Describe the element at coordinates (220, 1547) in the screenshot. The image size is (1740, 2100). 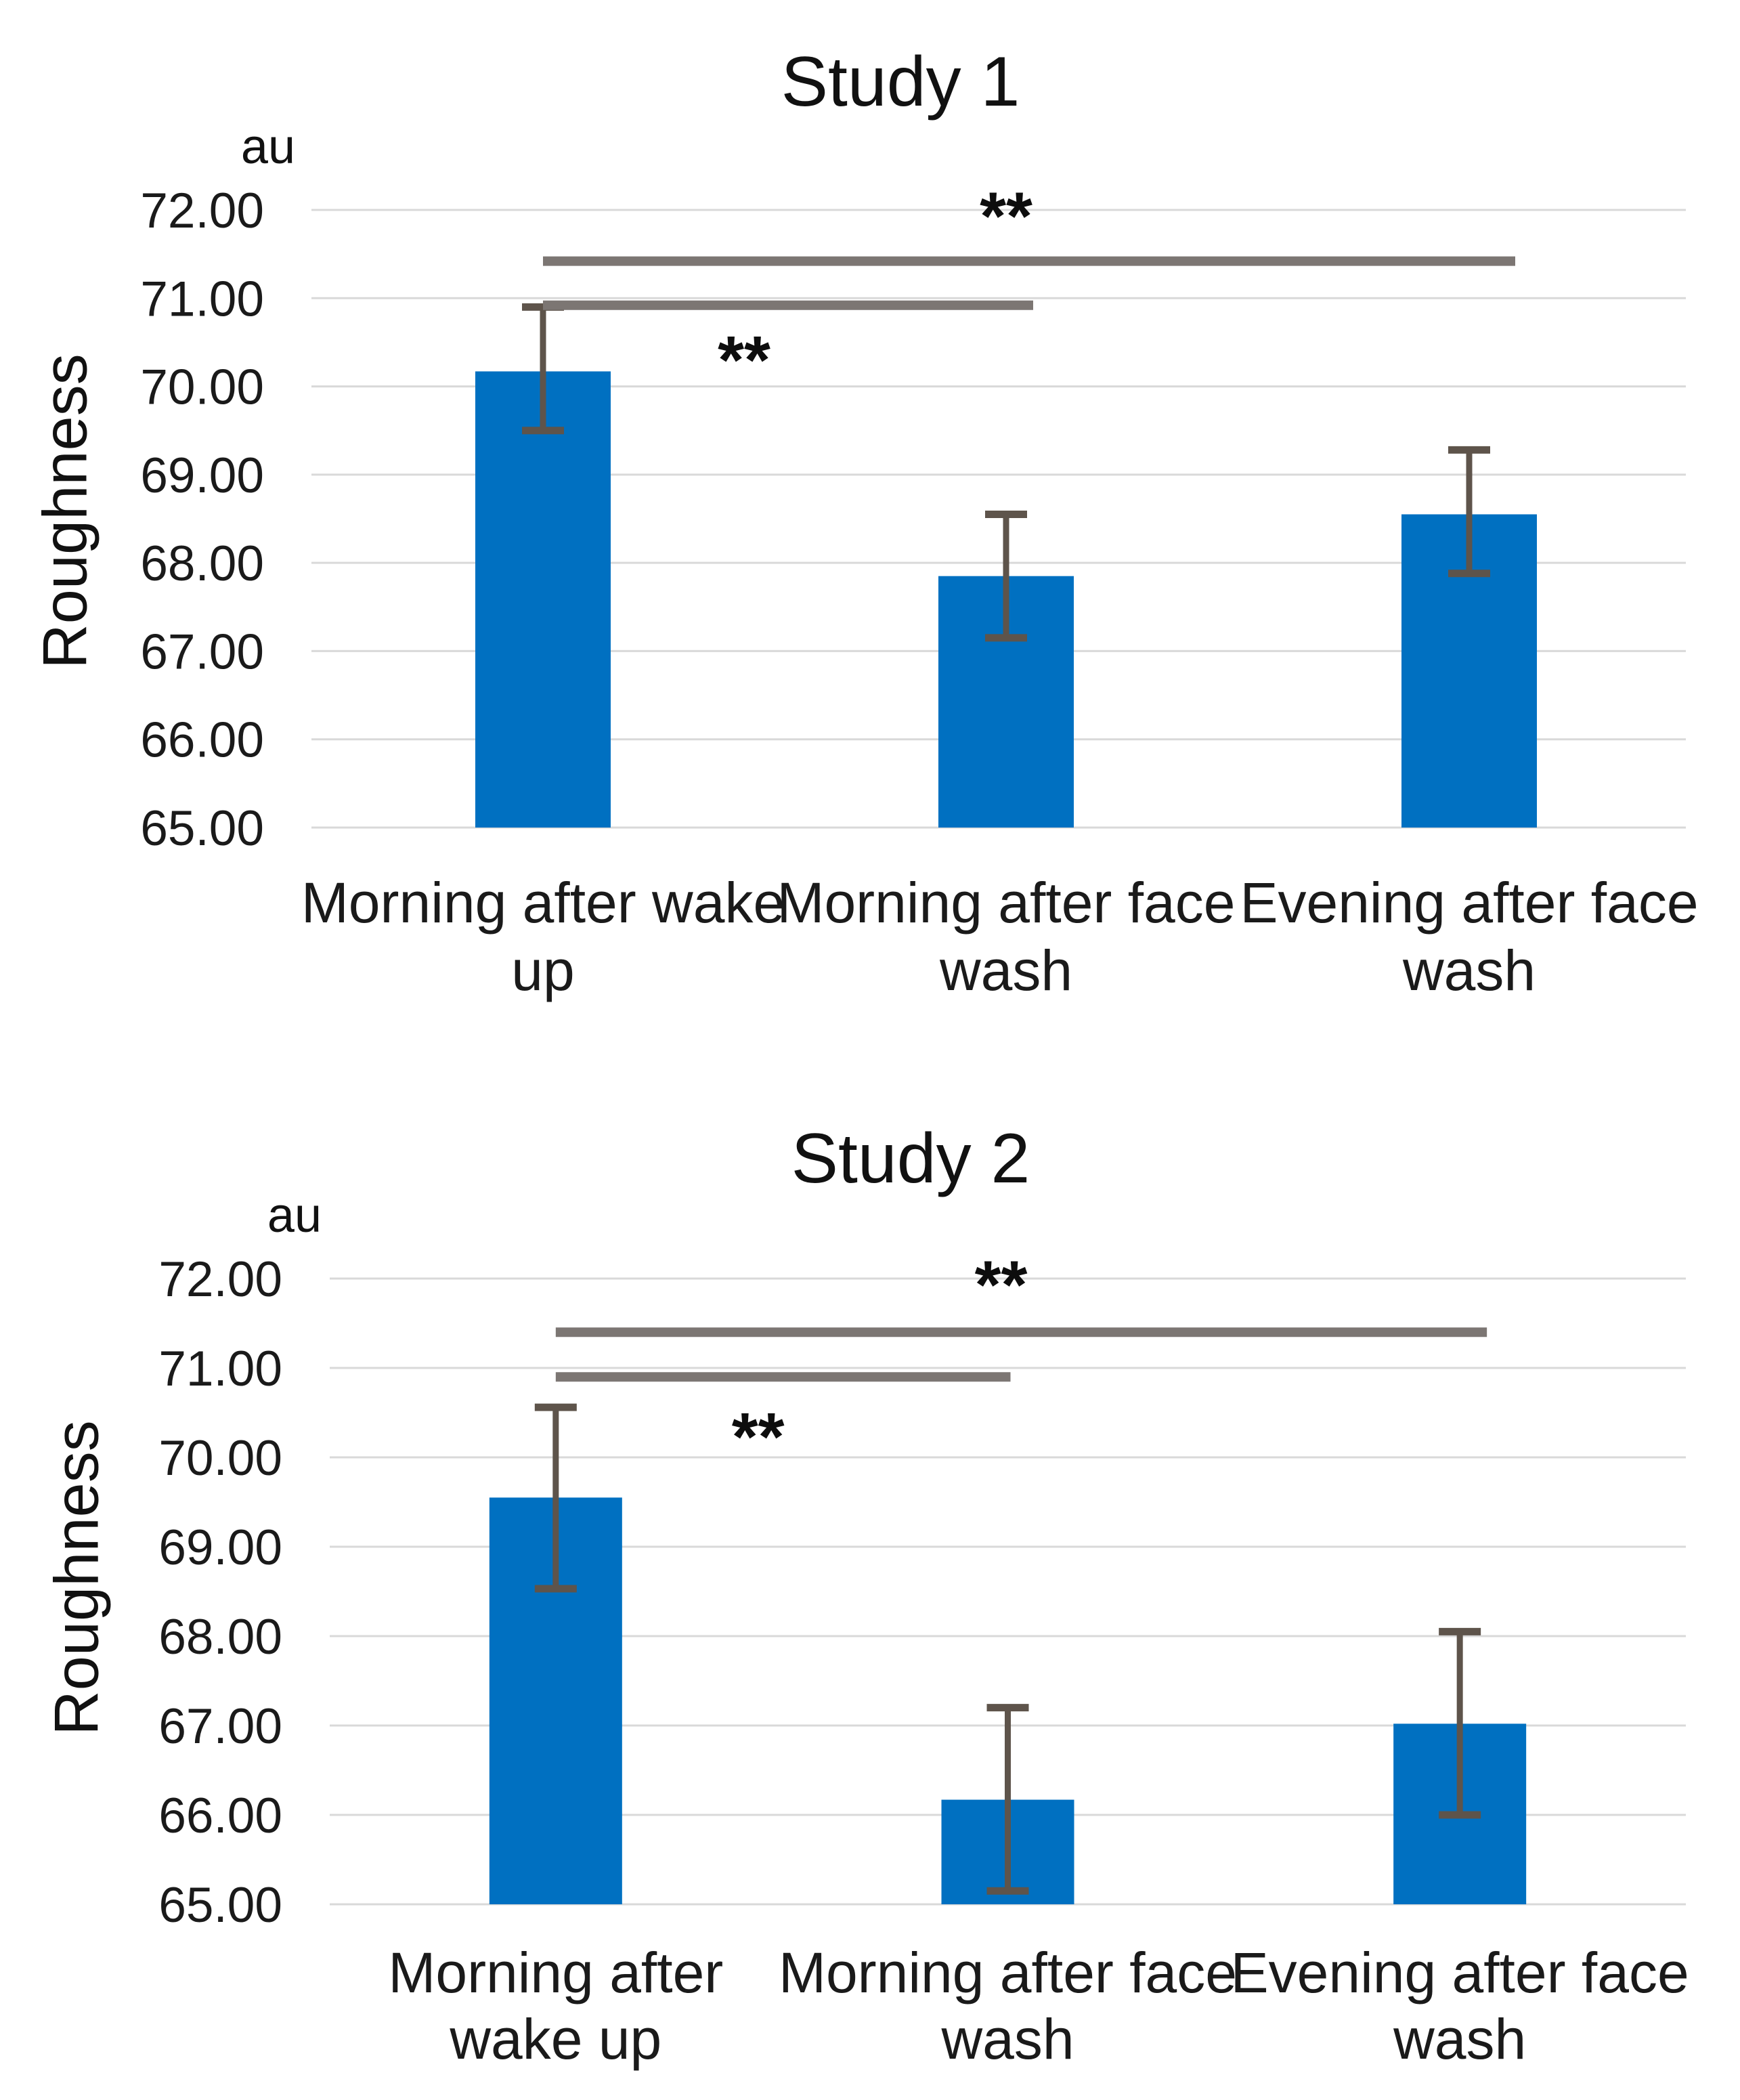
I see `study2-ytick-label: 69.00` at that location.